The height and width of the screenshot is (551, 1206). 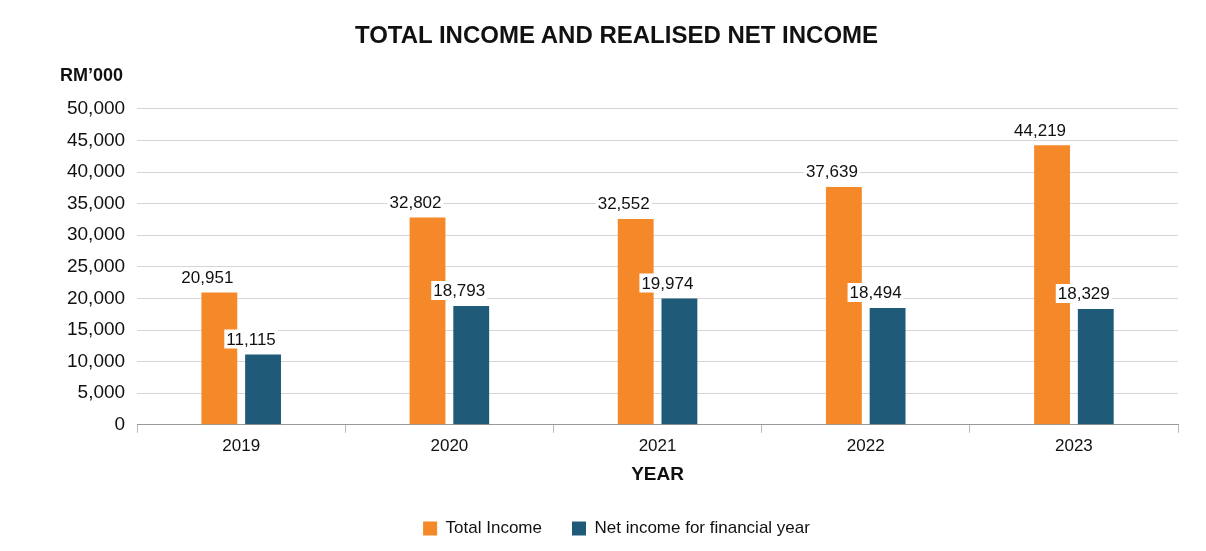 I want to click on y-tick-label: 20,000, so click(x=96, y=297).